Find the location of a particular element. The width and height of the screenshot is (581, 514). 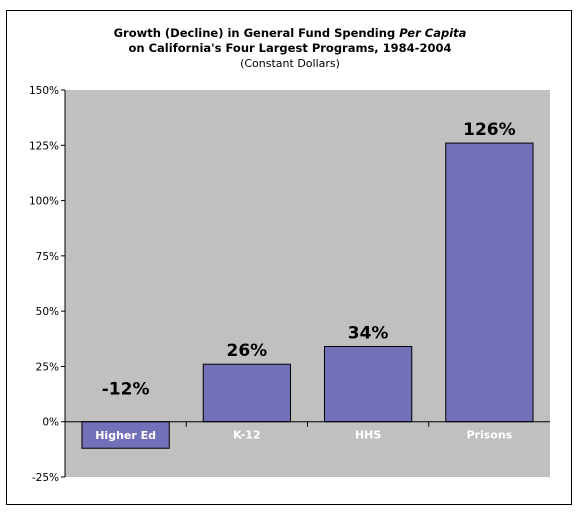

y-tick-label: -25% is located at coordinates (45, 478).